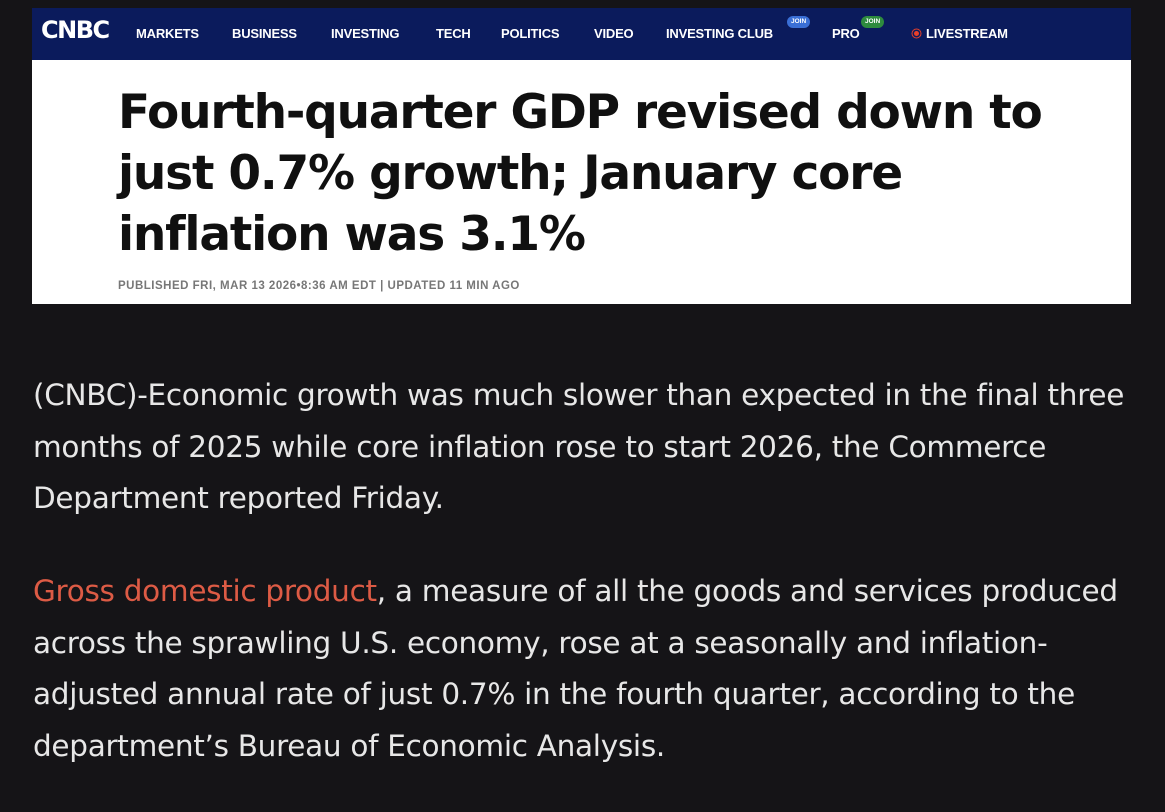  What do you see at coordinates (205, 591) in the screenshot?
I see `gdp-link: Gross domestic product` at bounding box center [205, 591].